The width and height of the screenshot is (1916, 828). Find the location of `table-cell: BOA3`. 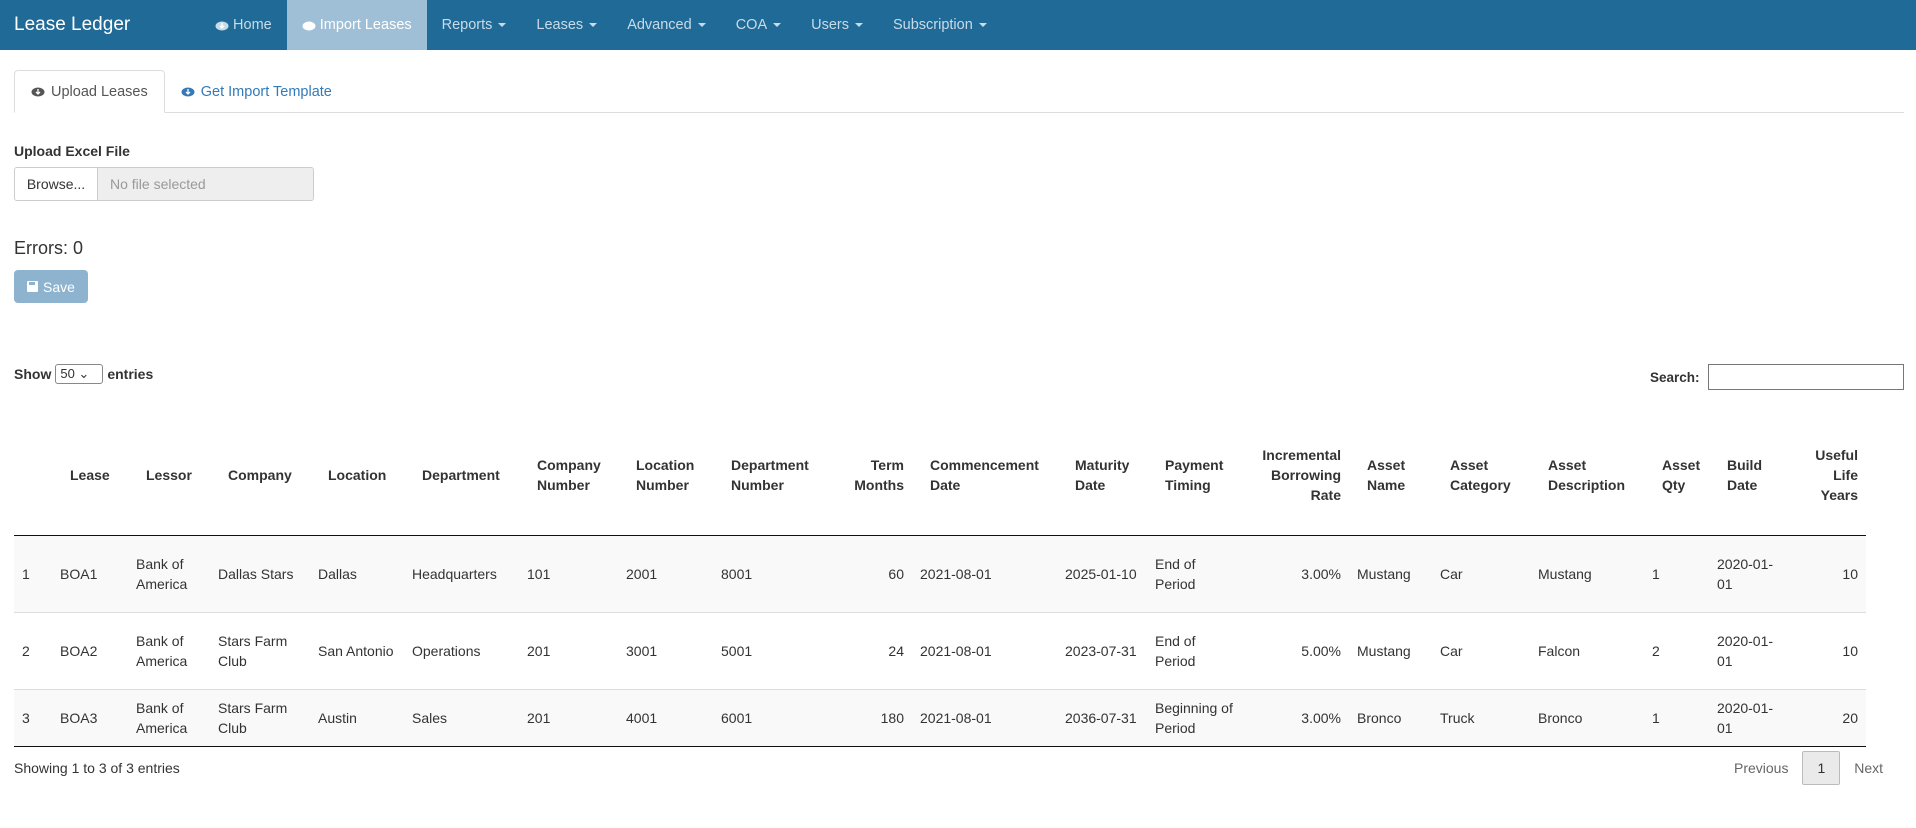

table-cell: BOA3 is located at coordinates (90, 717).